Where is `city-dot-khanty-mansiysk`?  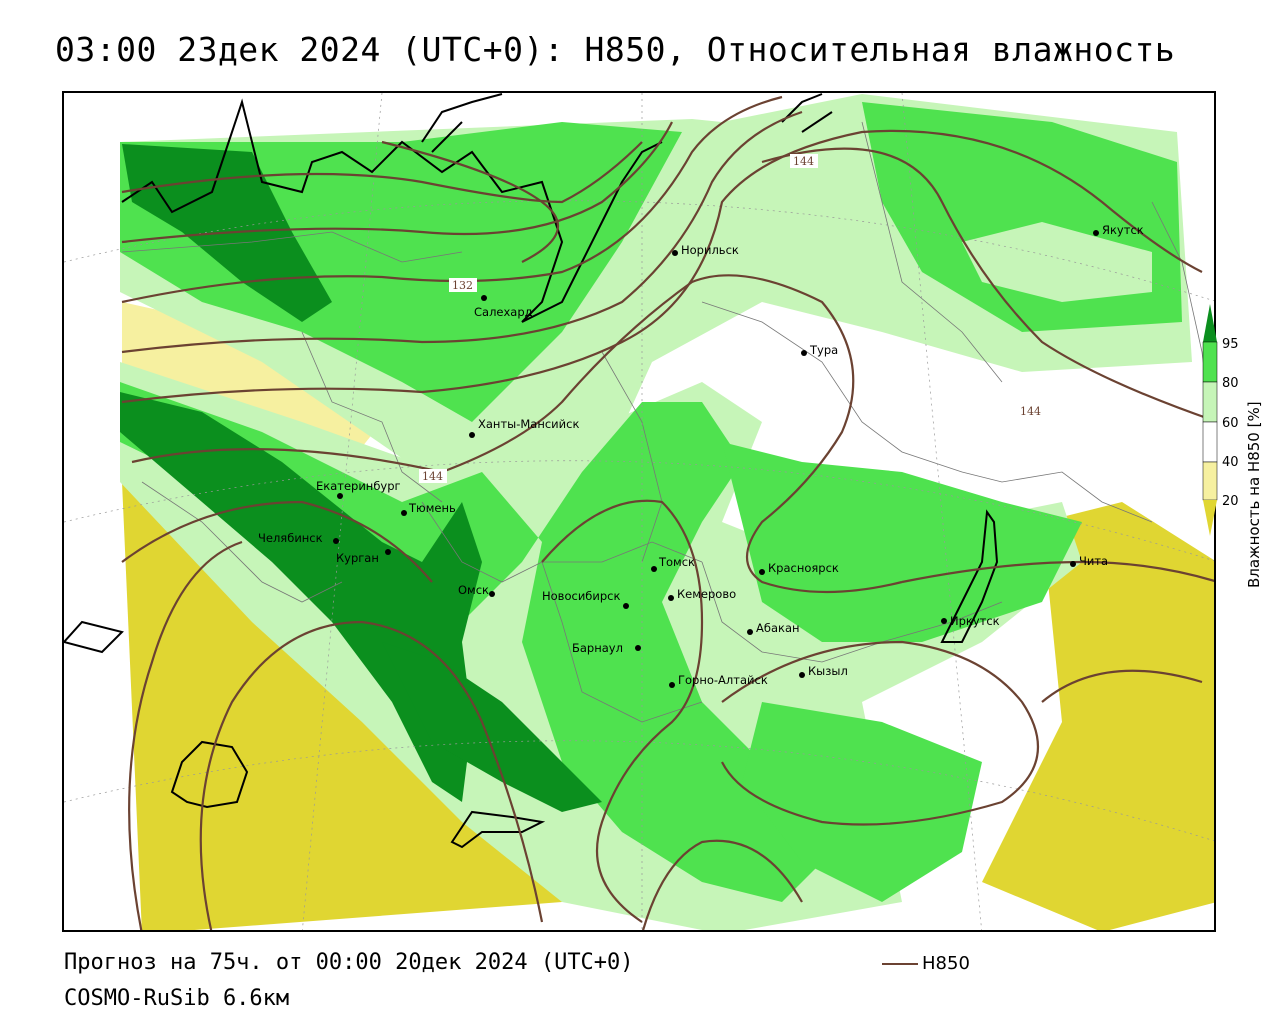
city-dot-khanty-mansiysk is located at coordinates (472, 435).